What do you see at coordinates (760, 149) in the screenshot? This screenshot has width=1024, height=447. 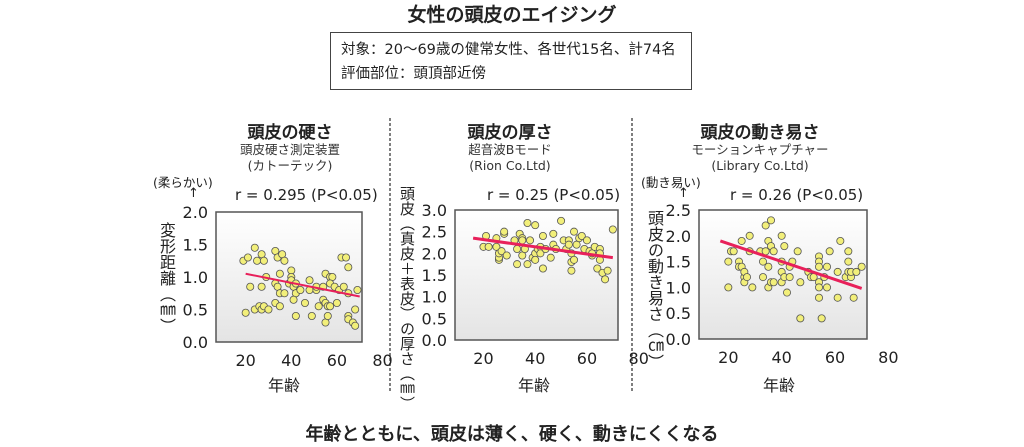 I see `panel-3-device: モーションキャプチャー` at bounding box center [760, 149].